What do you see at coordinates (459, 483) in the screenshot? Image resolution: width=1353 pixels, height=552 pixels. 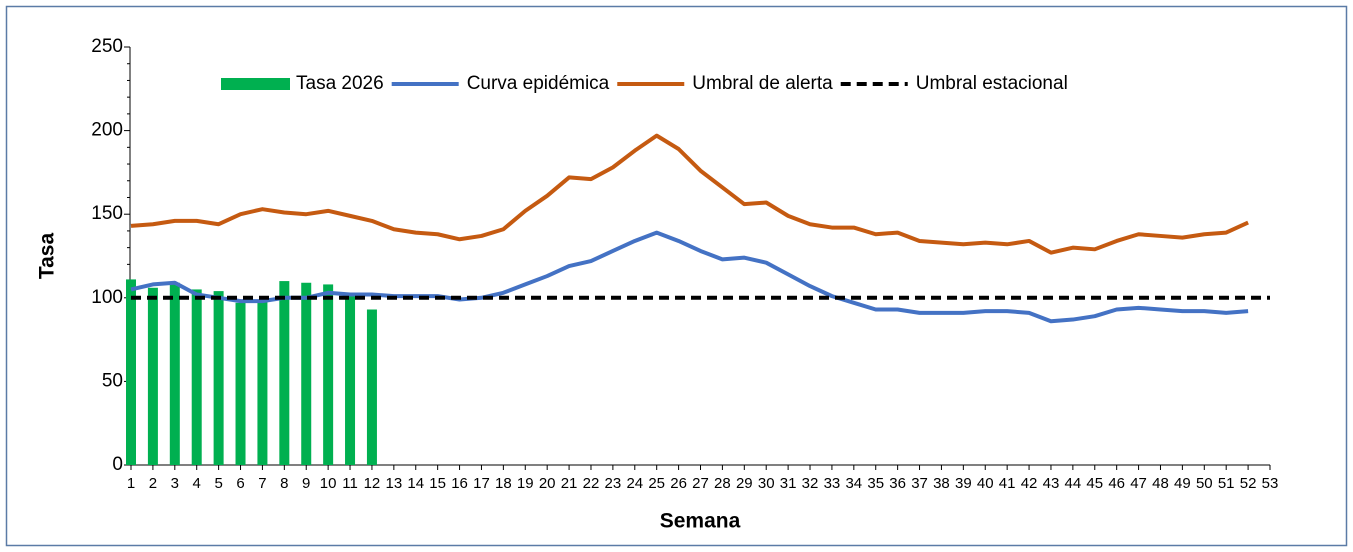 I see `x-tick-label: 16` at bounding box center [459, 483].